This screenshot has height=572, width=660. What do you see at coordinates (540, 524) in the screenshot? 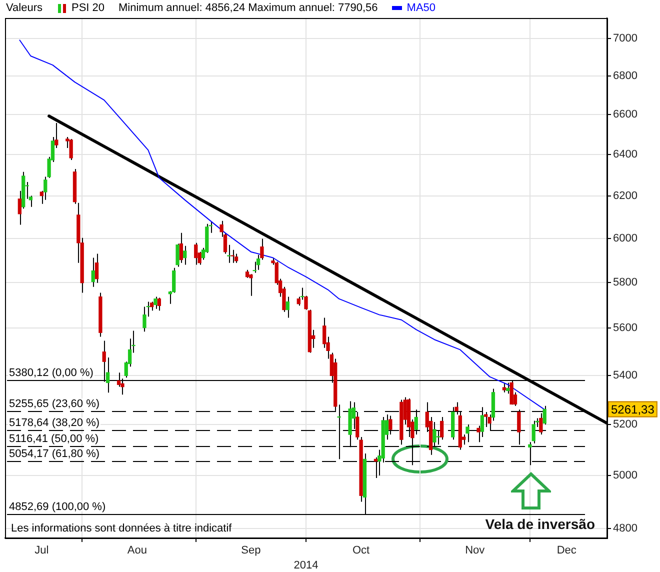
I see `annotation: Vela de inversão` at bounding box center [540, 524].